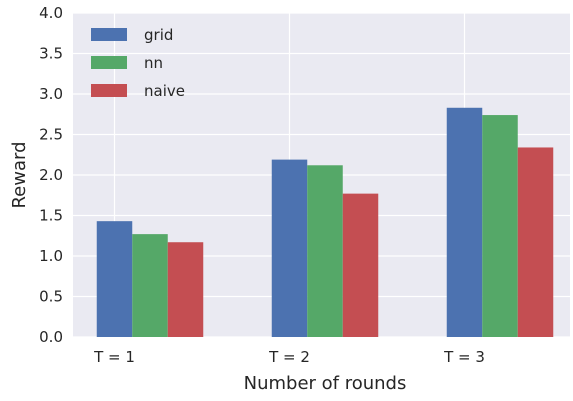 The width and height of the screenshot is (573, 401). Describe the element at coordinates (51, 337) in the screenshot. I see `y-tick-label: 0.0` at that location.